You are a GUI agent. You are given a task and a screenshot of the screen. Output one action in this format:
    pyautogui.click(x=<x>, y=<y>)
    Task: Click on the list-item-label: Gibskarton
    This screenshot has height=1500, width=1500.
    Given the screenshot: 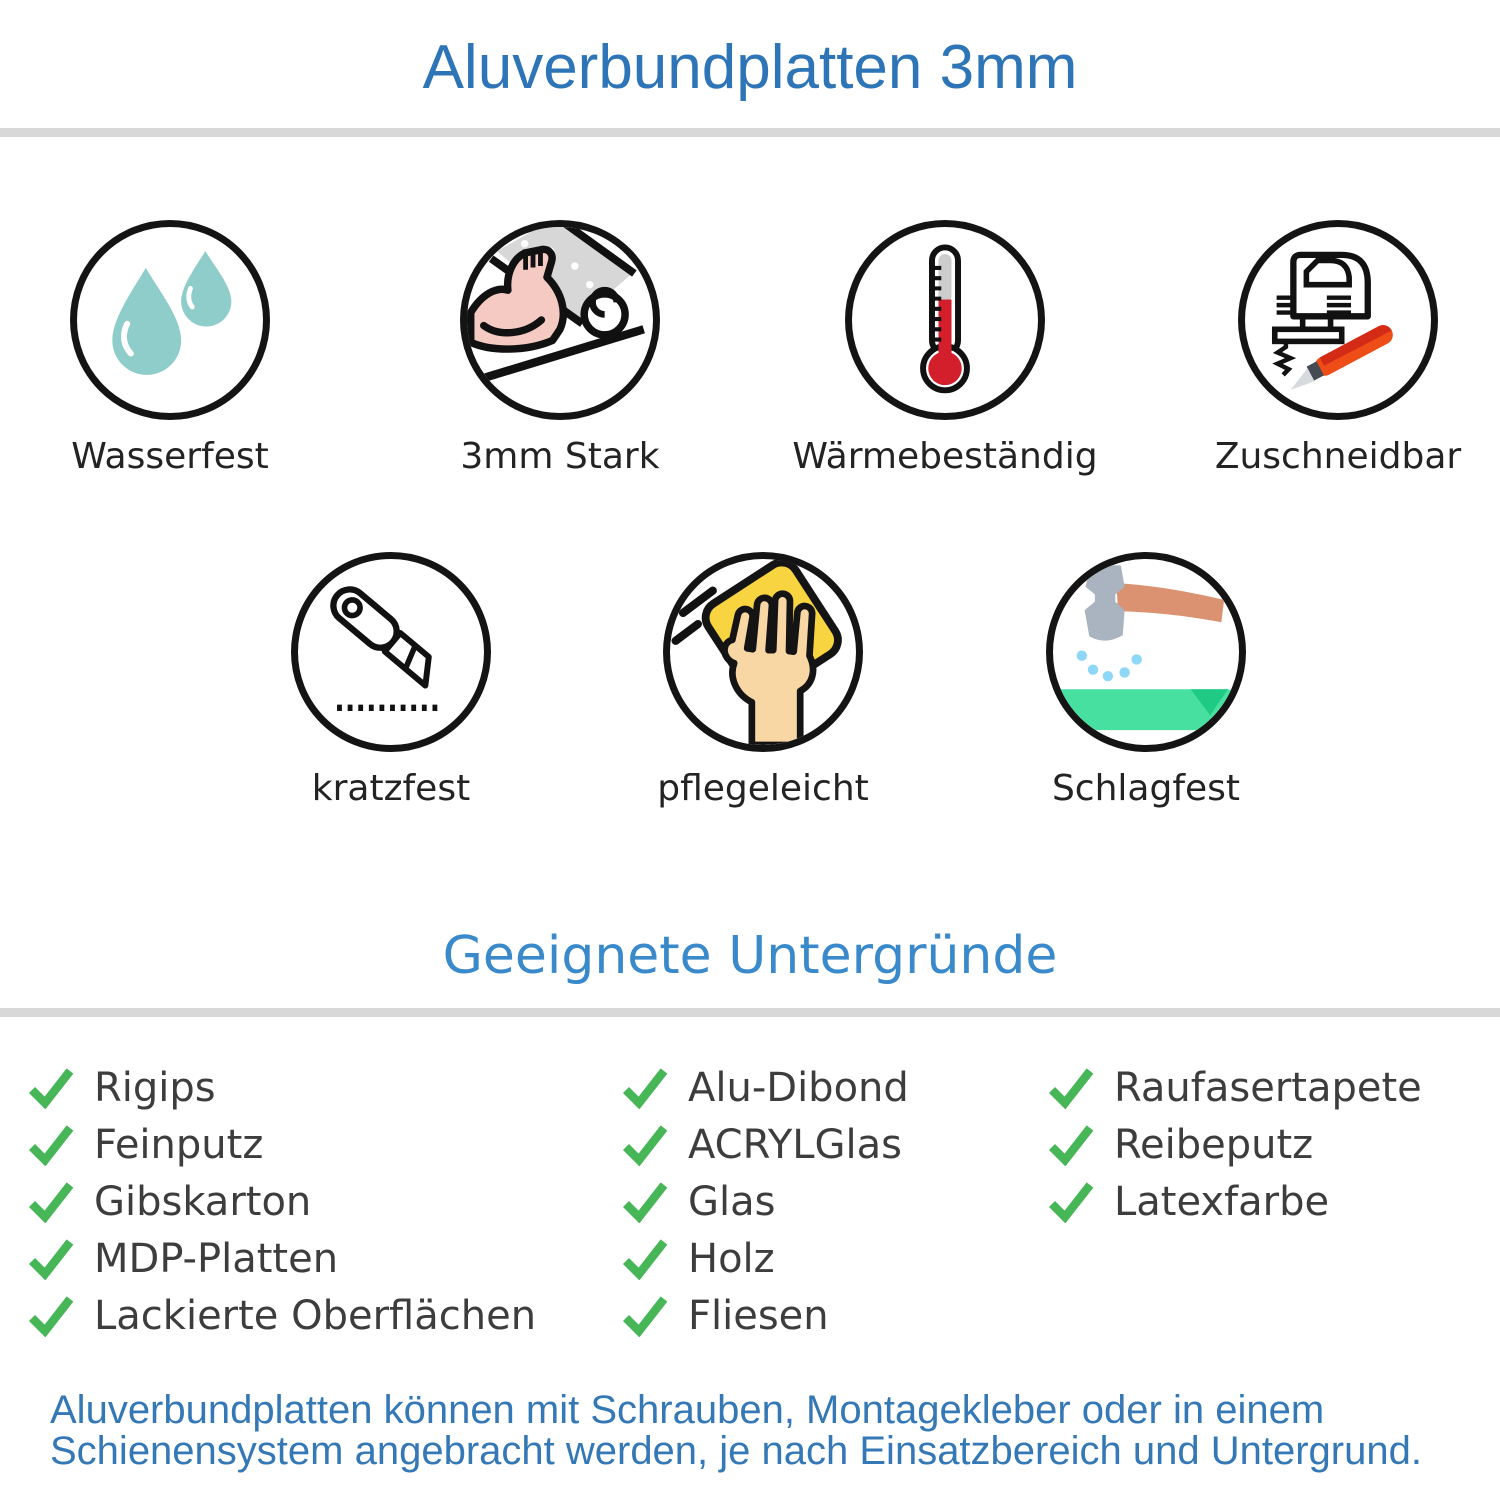 What is the action you would take?
    pyautogui.click(x=203, y=1202)
    